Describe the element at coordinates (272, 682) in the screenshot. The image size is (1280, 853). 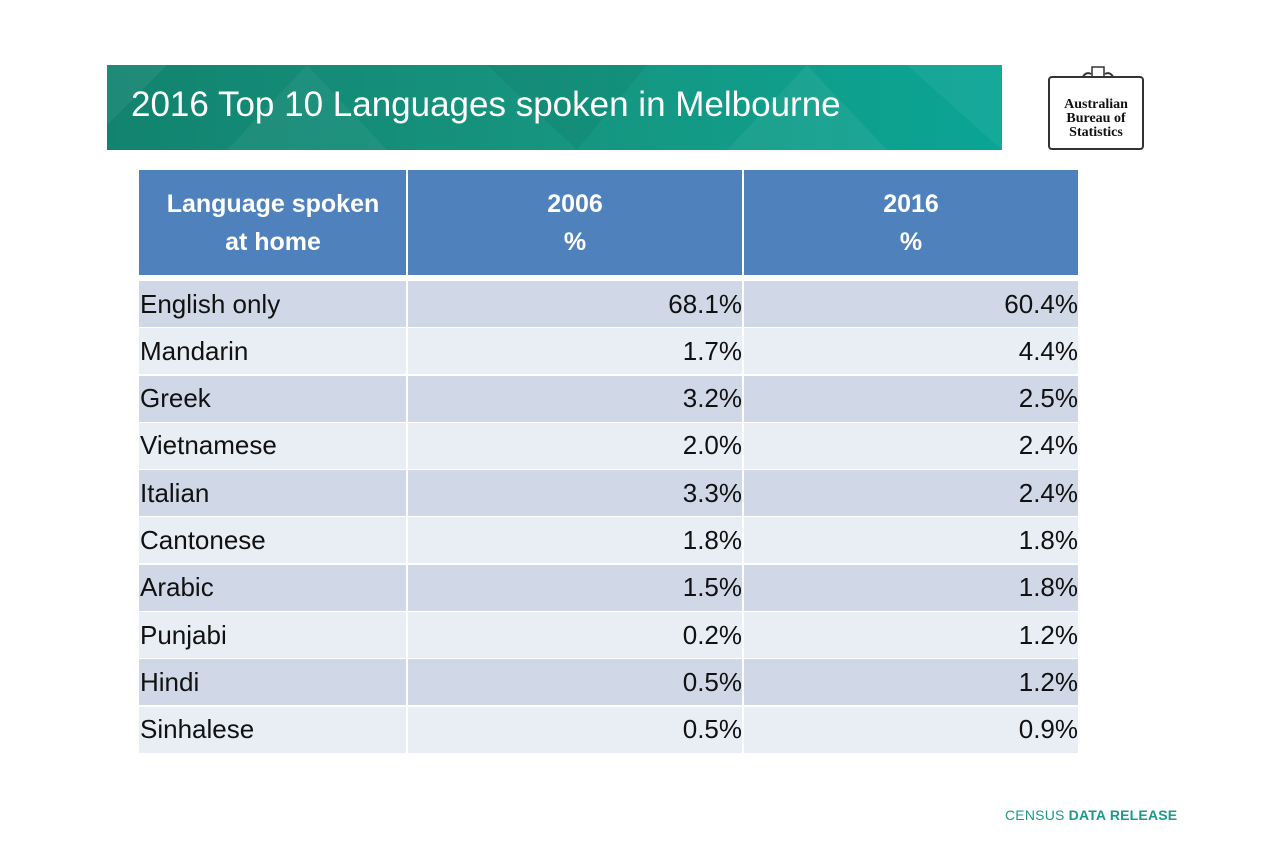
I see `table-cell: Hindi` at that location.